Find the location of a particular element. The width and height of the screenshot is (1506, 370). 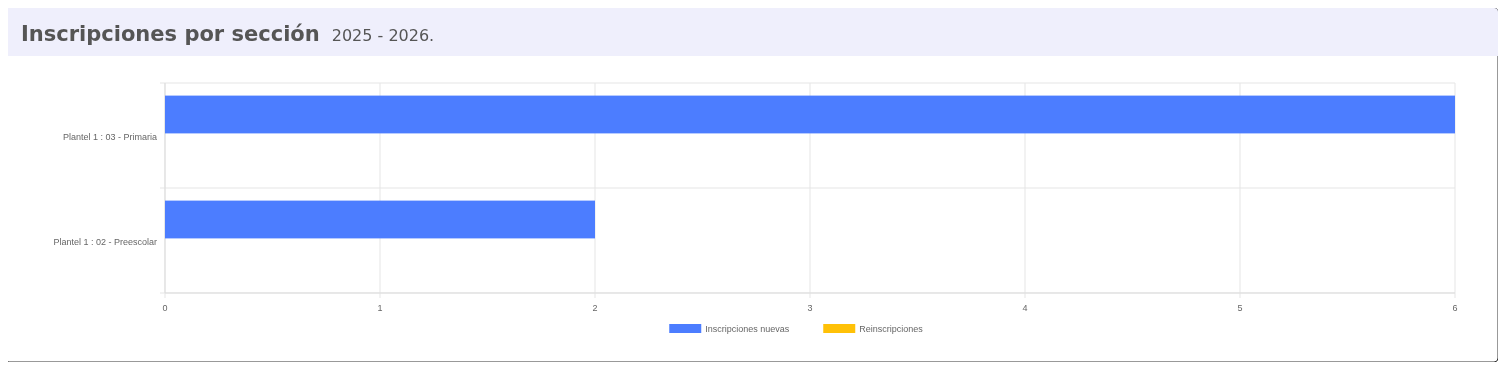

chart-title: Inscripciones por sección is located at coordinates (170, 34).